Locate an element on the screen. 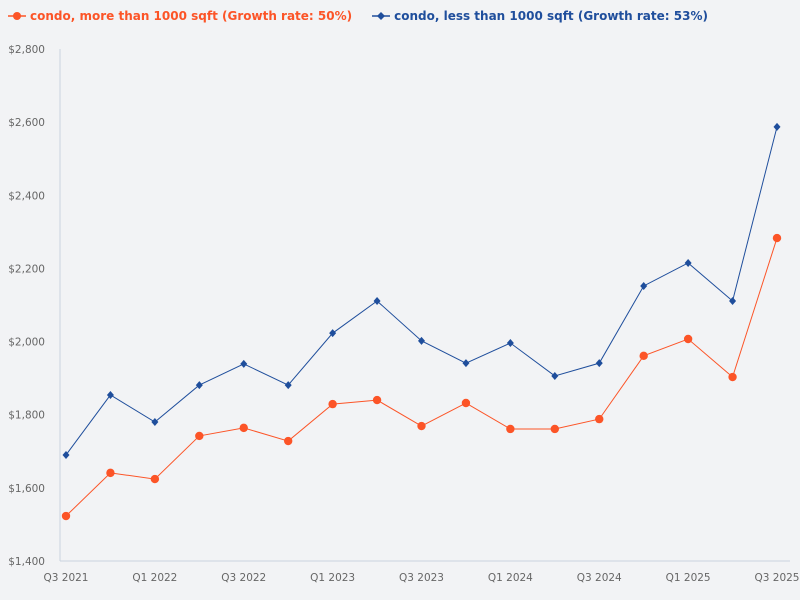  x-tick-label: Q3 2025 is located at coordinates (776, 578).